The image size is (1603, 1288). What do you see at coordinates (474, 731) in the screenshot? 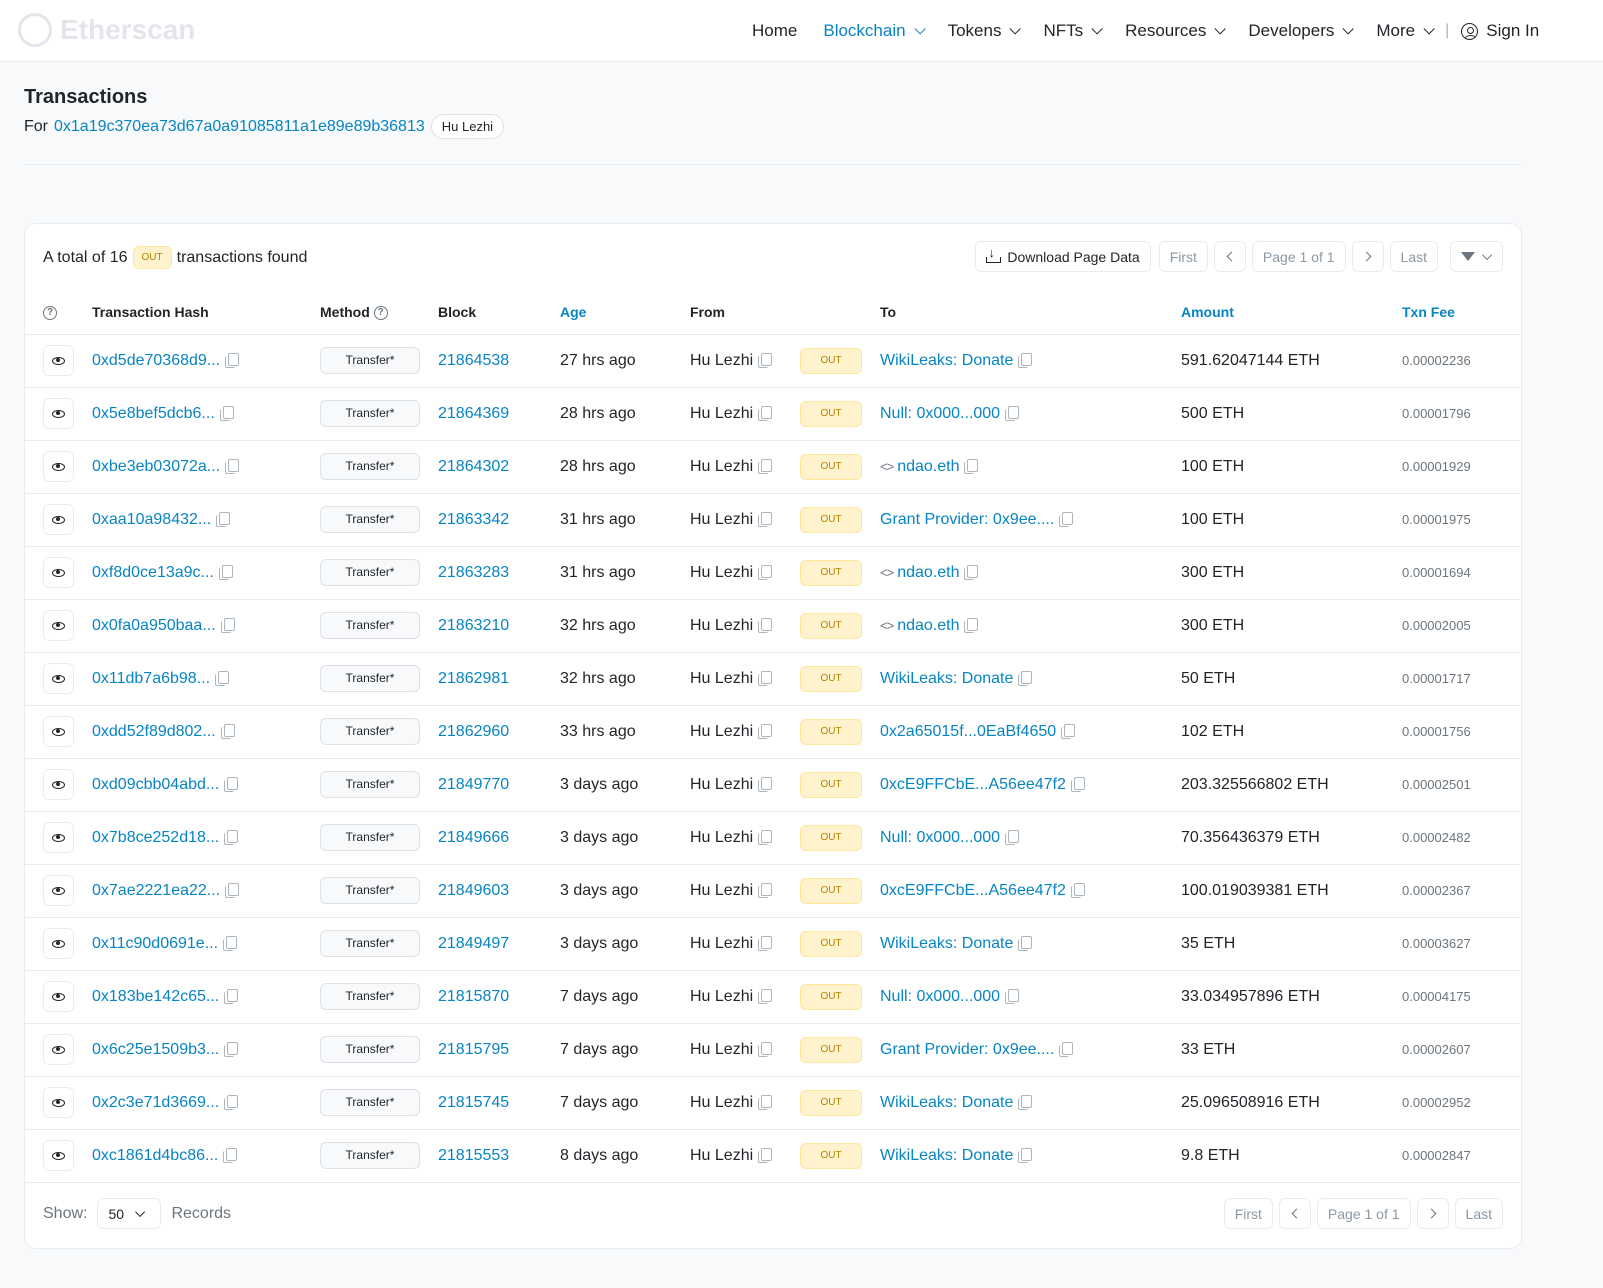
I see `block-link: 21862960` at bounding box center [474, 731].